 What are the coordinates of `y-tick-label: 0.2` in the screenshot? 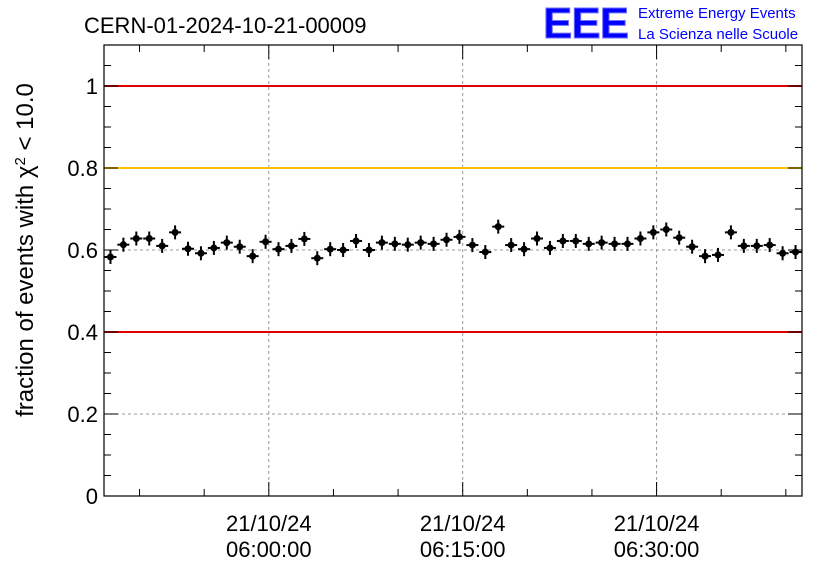 It's located at (82, 414).